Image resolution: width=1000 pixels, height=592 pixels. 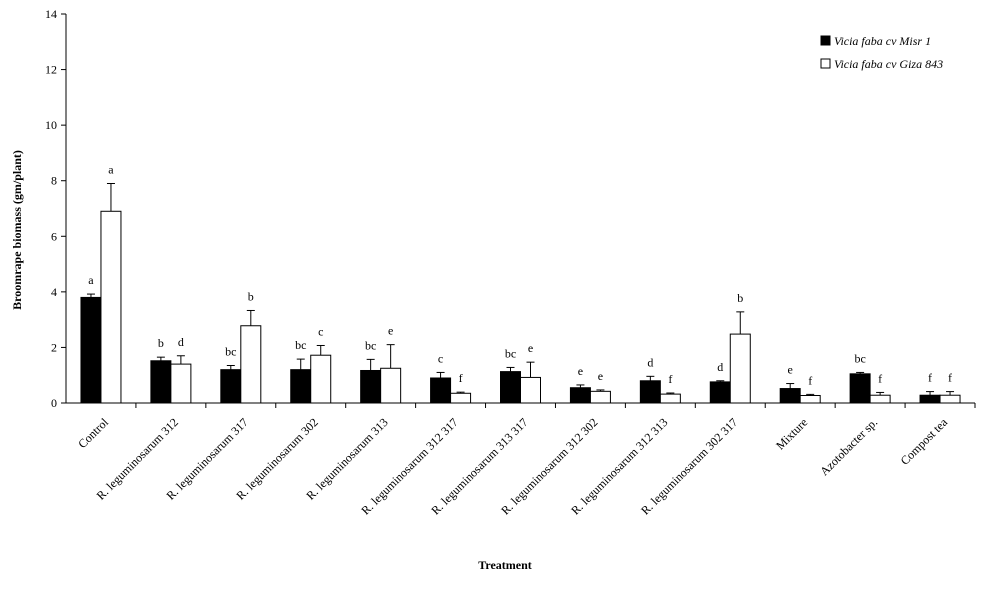 What do you see at coordinates (54, 181) in the screenshot?
I see `y-tick-label: 8` at bounding box center [54, 181].